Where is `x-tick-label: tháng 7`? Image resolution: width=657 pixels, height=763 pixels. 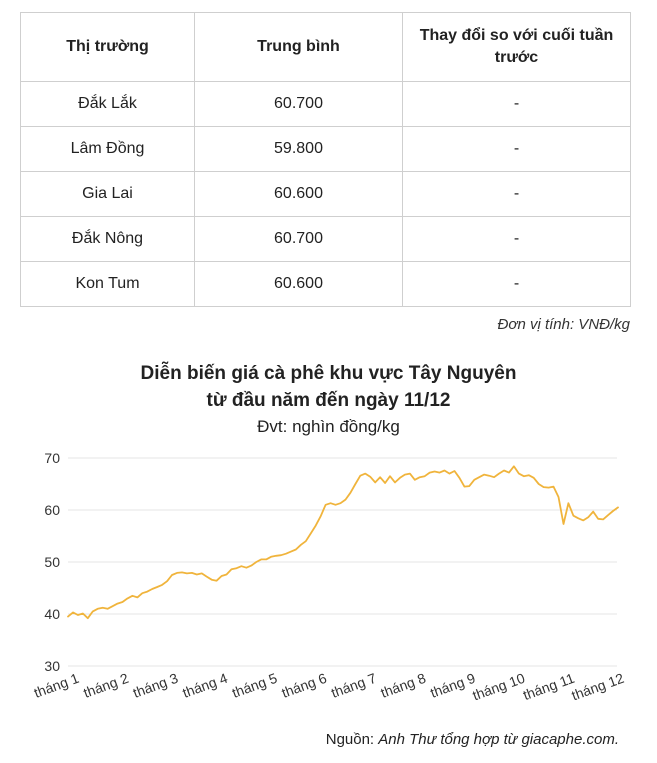 x-tick-label: tháng 7 is located at coordinates (354, 685).